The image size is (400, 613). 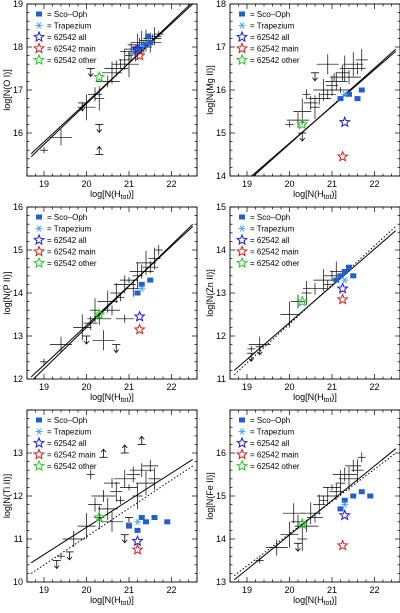 What do you see at coordinates (18, 582) in the screenshot?
I see `y-tick-label: 10` at bounding box center [18, 582].